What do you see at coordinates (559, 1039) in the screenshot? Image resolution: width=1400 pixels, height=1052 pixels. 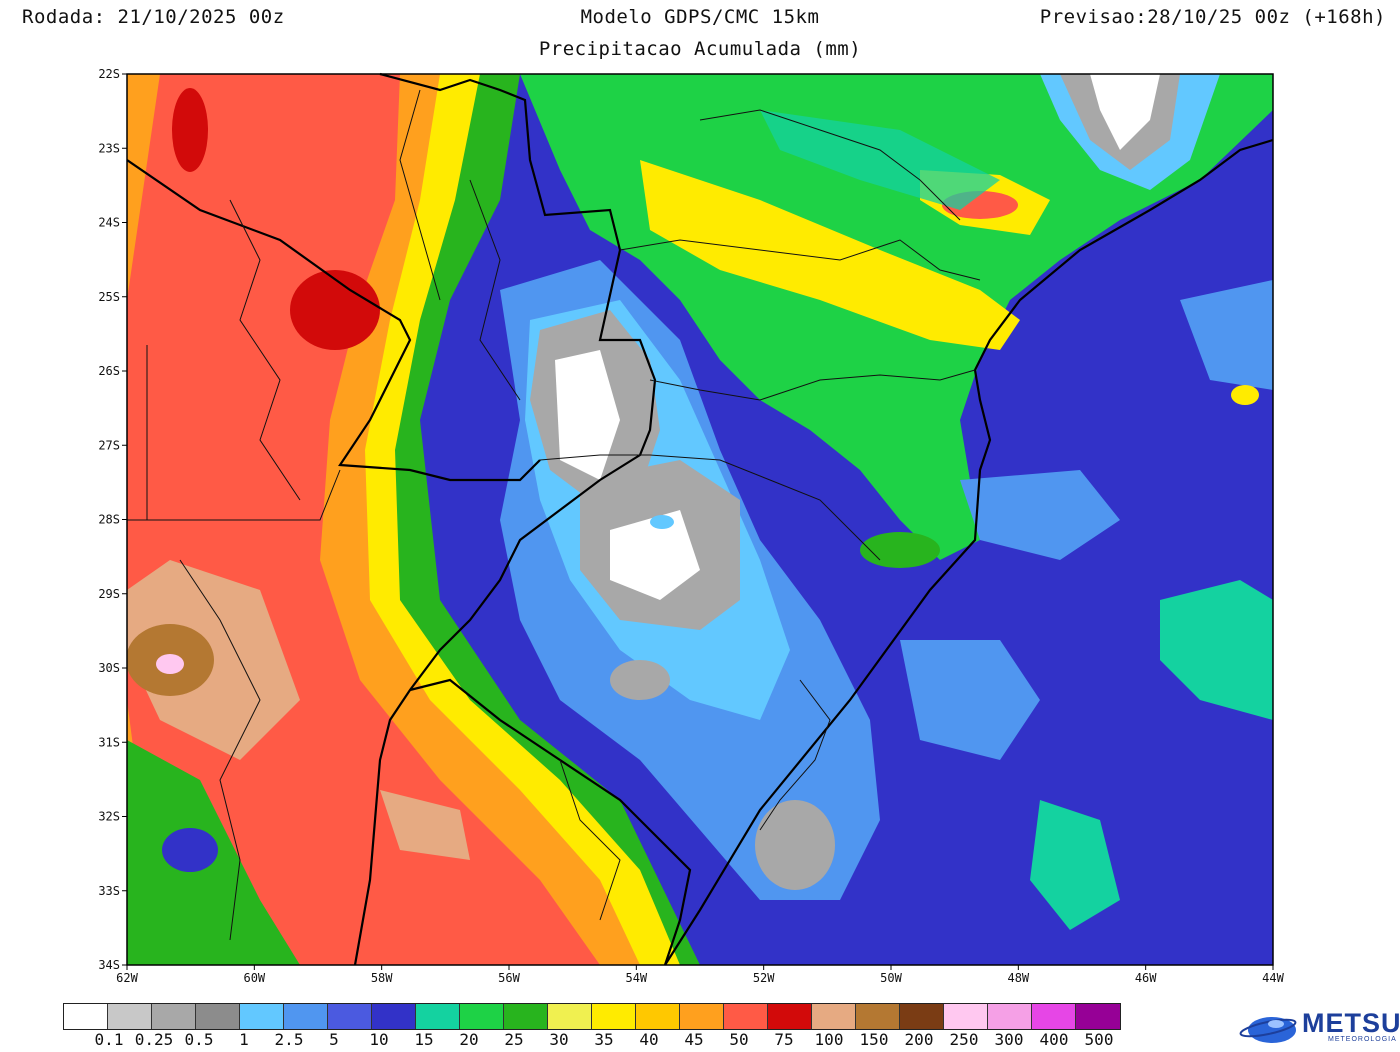 I see `color-scale-label: 30` at bounding box center [559, 1039].